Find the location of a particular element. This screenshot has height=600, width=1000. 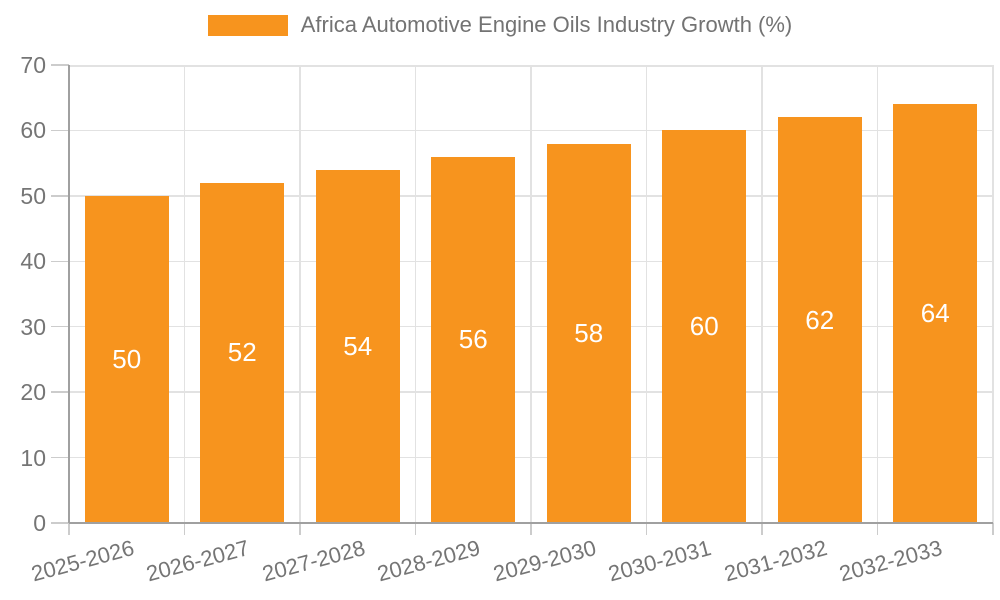

bar: 56 is located at coordinates (473, 339).